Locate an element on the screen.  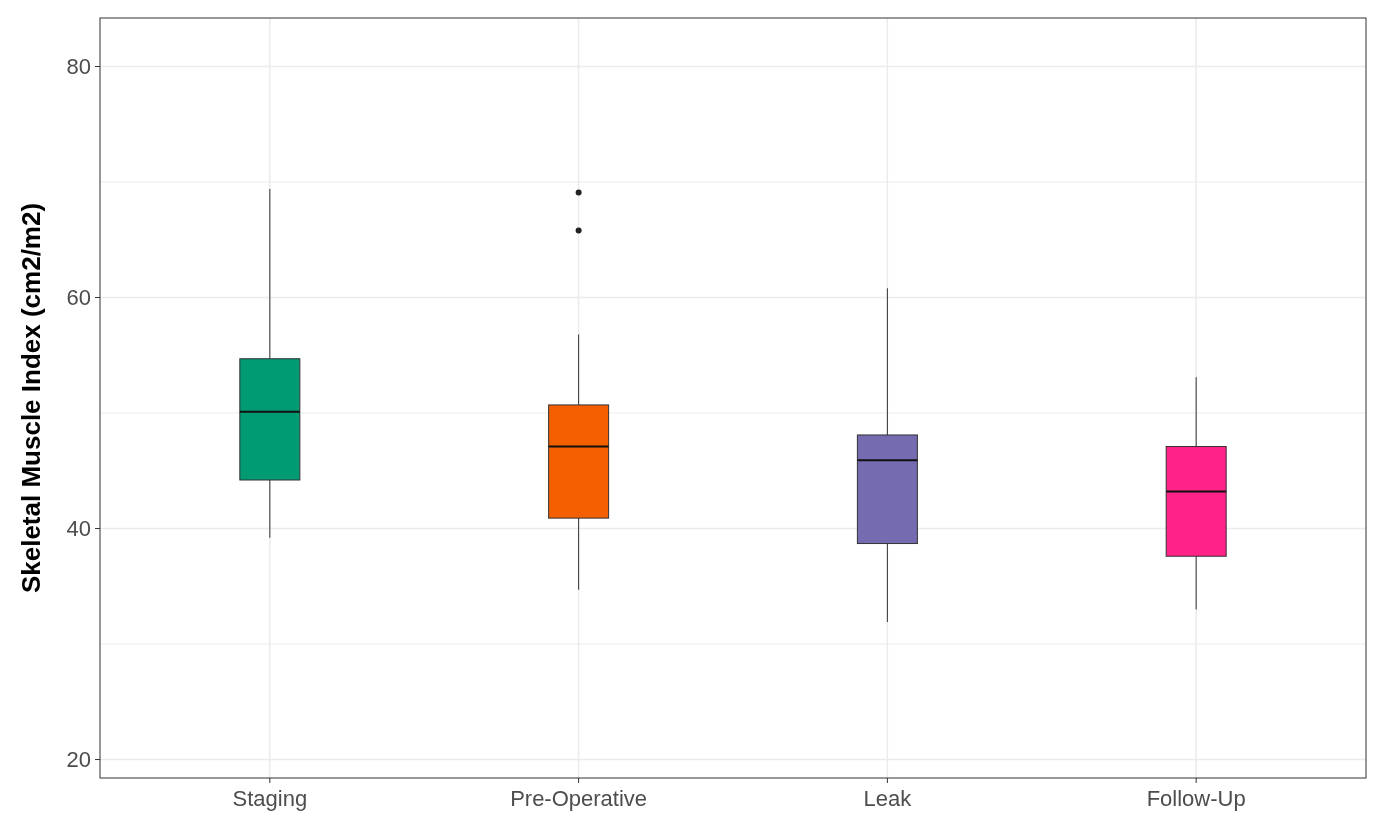
y-axis-title: Skeletal Muscle Index (cm2/m2) is located at coordinates (31, 398).